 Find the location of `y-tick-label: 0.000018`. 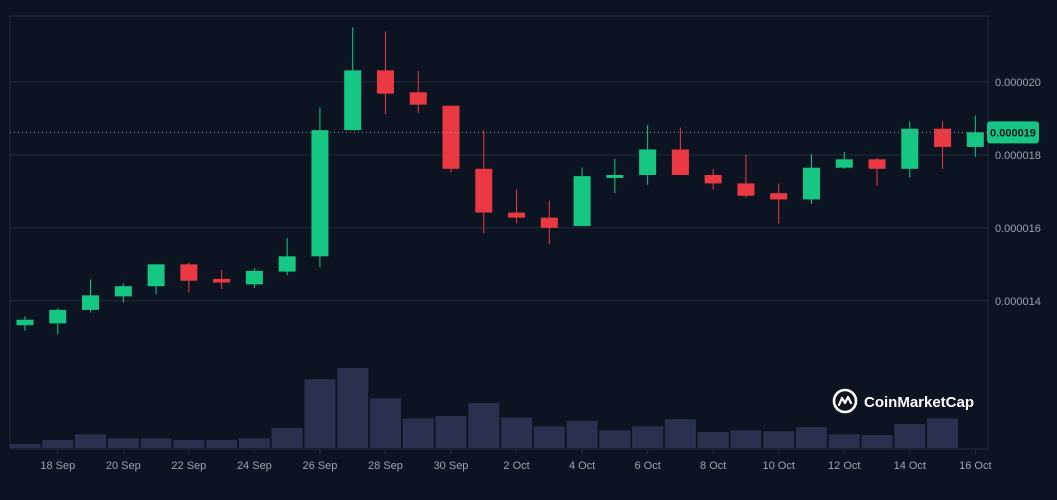

y-tick-label: 0.000018 is located at coordinates (1018, 156).